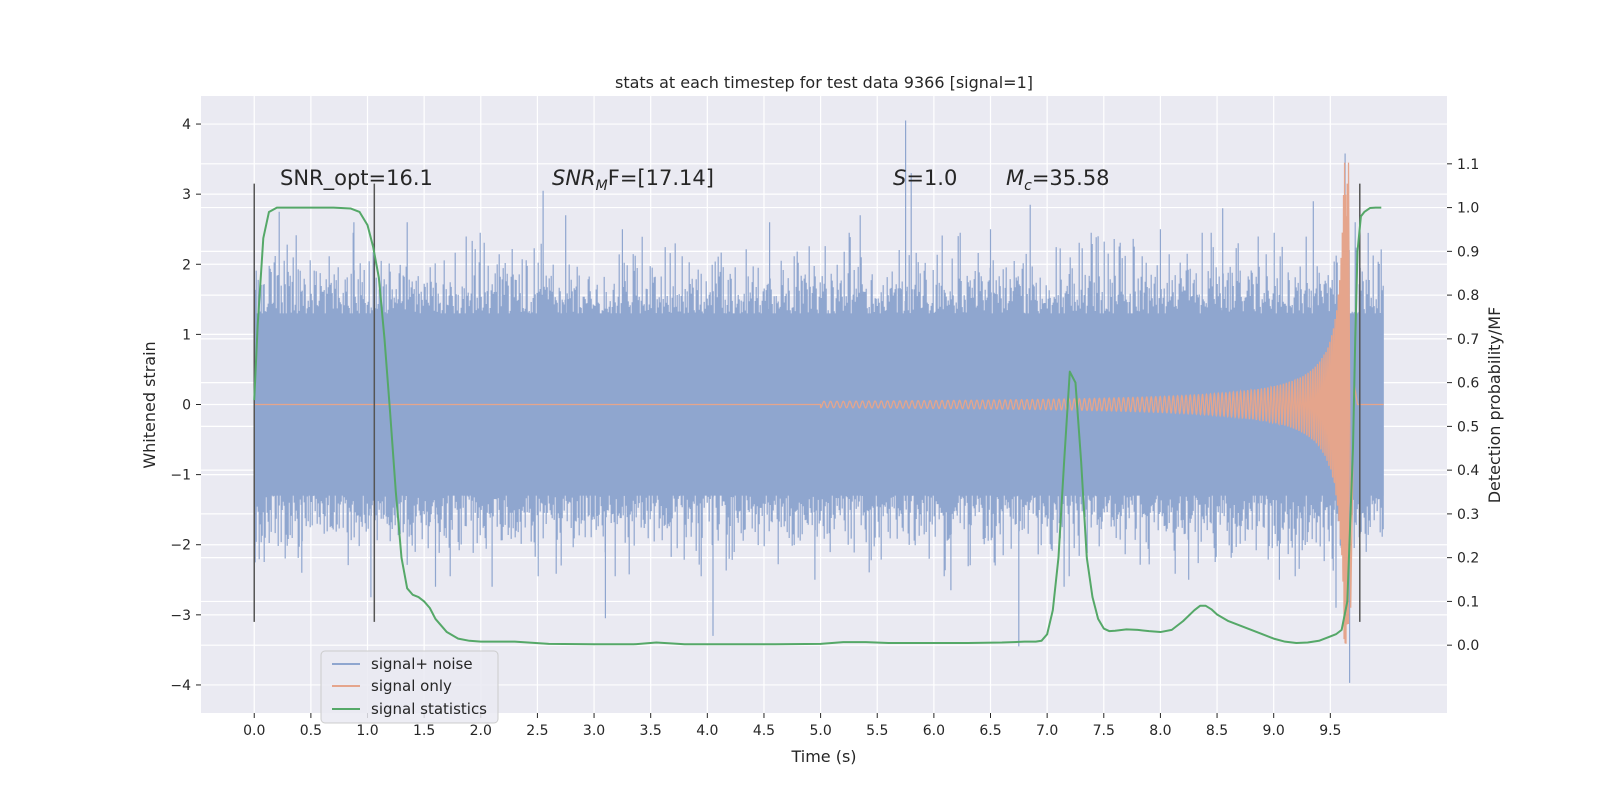 The image size is (1600, 804). I want to click on legend-frame, so click(409, 687).